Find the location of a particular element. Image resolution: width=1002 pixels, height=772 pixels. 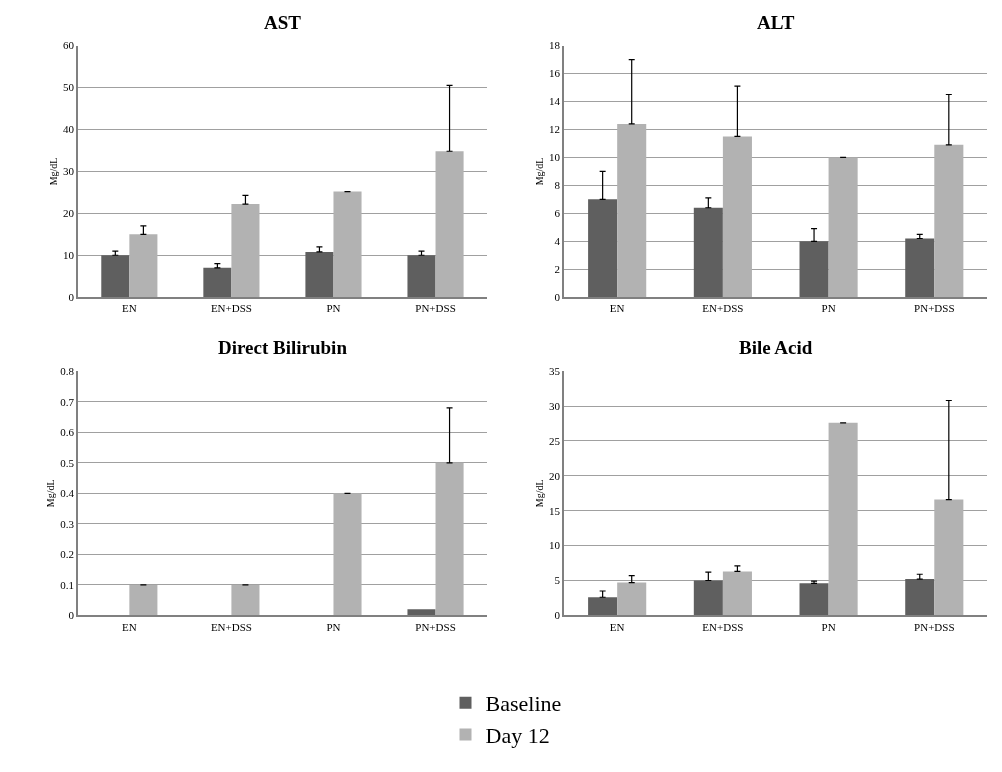

y-tick-label: 18 is located at coordinates (555, 45).